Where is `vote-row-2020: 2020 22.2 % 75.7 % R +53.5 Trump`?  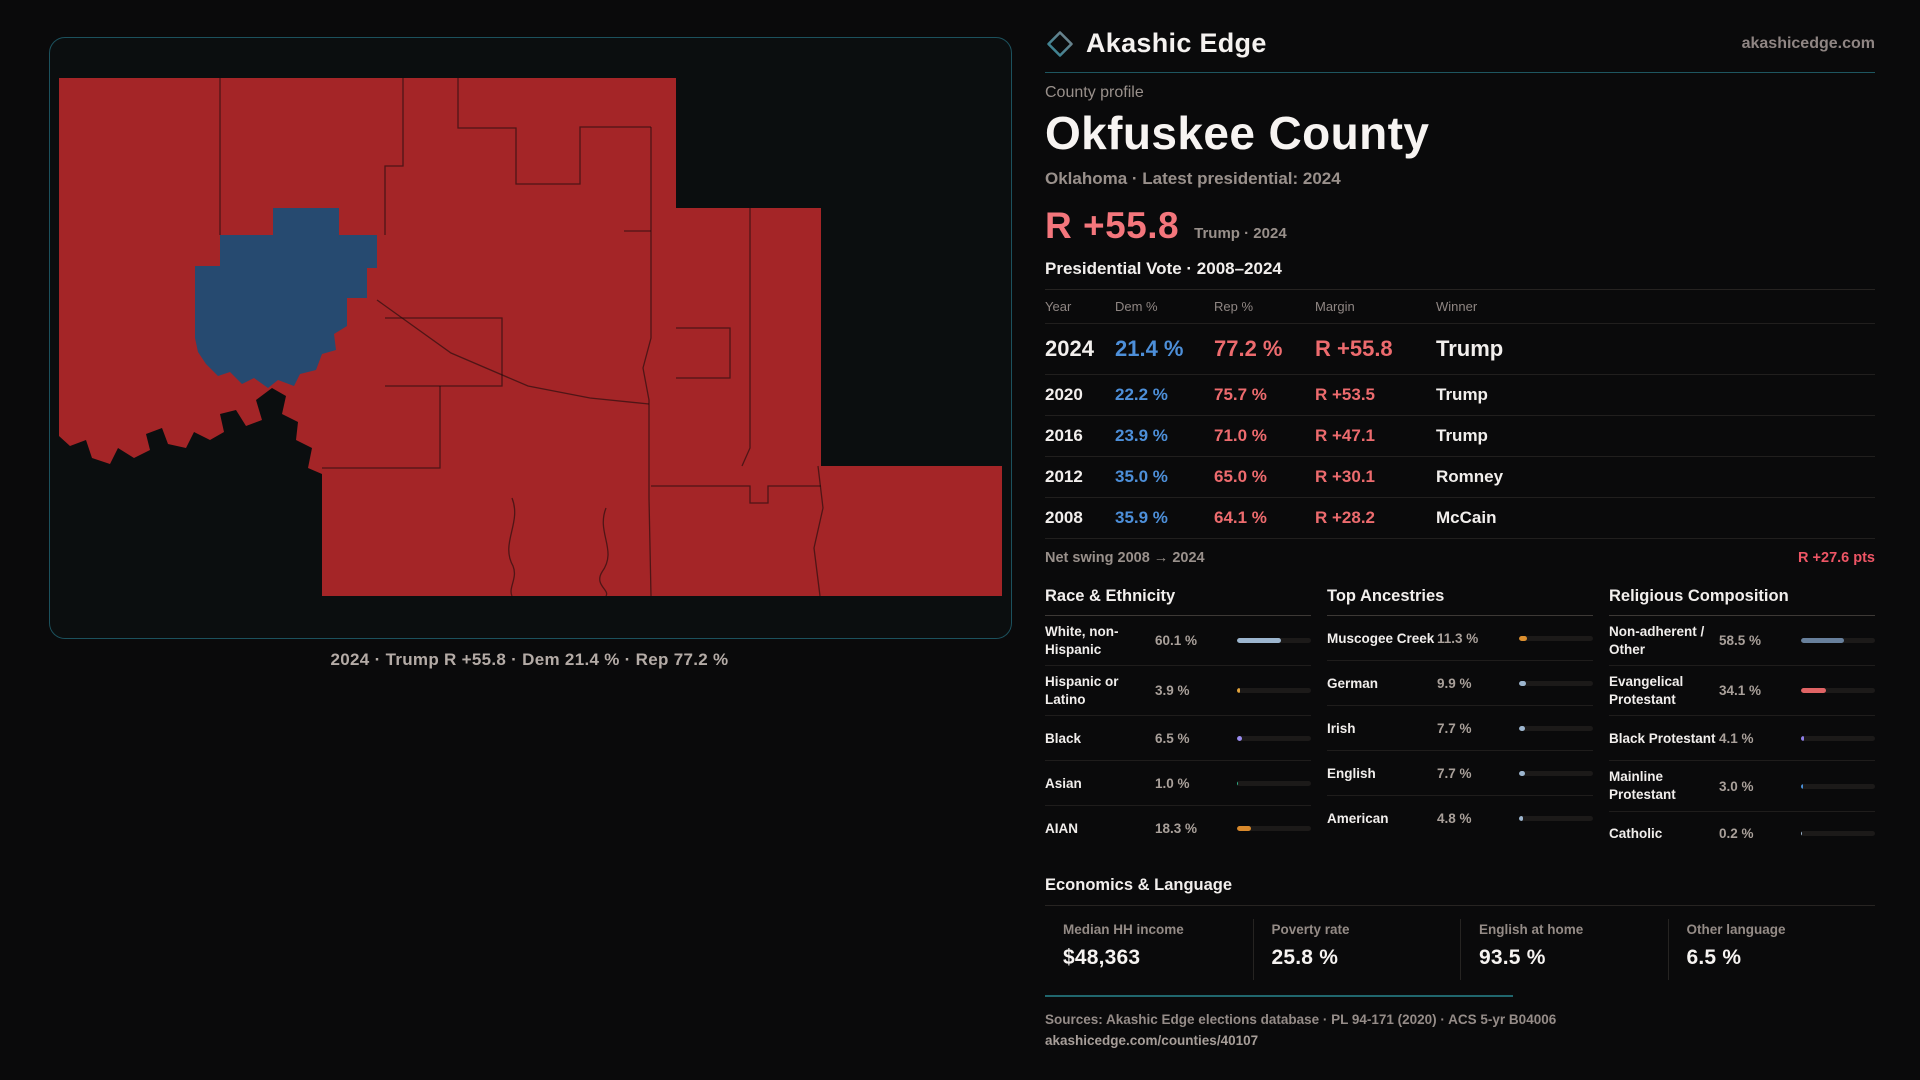 vote-row-2020: 2020 22.2 % 75.7 % R +53.5 Trump is located at coordinates (1460, 394).